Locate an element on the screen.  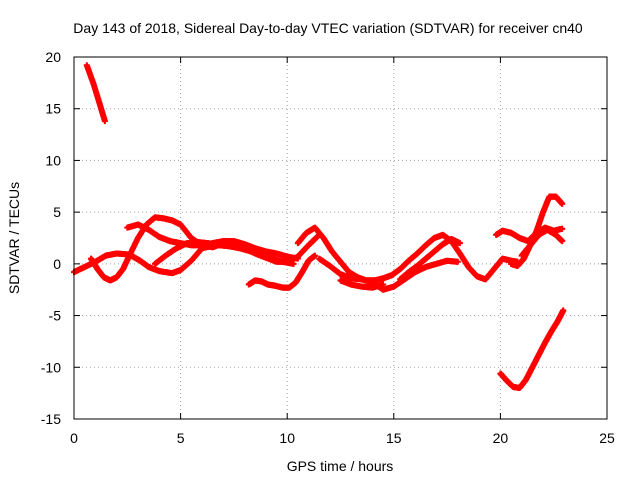
y-axis-label: SDTVAR / TECUs is located at coordinates (14, 238).